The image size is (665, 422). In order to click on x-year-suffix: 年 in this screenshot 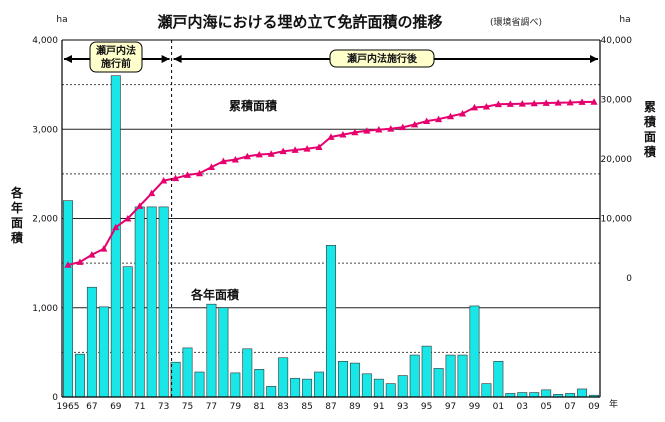, I will do `click(613, 404)`.